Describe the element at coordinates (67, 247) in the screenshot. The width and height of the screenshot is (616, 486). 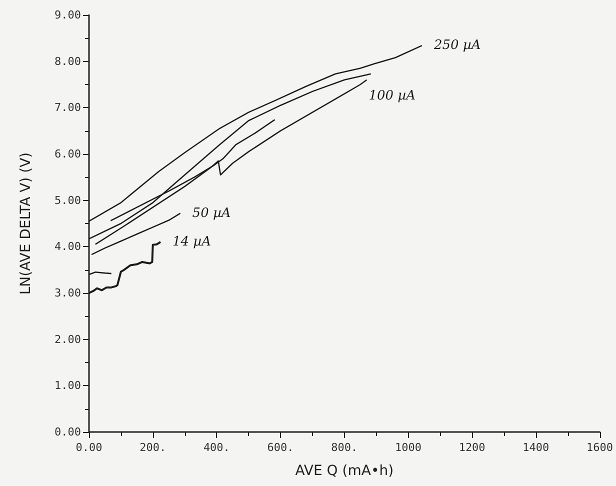
I see `y-tick-label: 4.00` at that location.